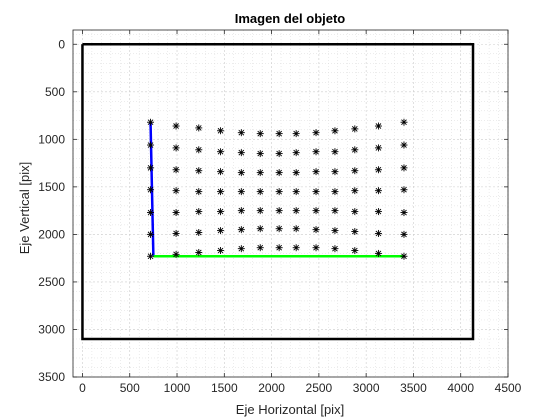 The height and width of the screenshot is (420, 560). I want to click on chart-title: Imagen del objeto, so click(290, 18).